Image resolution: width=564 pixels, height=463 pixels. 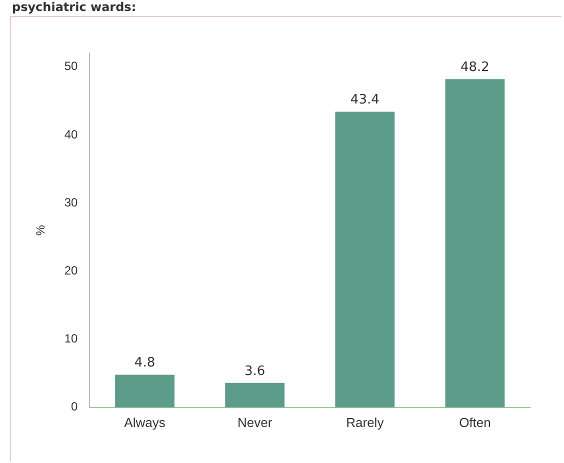 I want to click on y-tick-label: 50, so click(x=71, y=66).